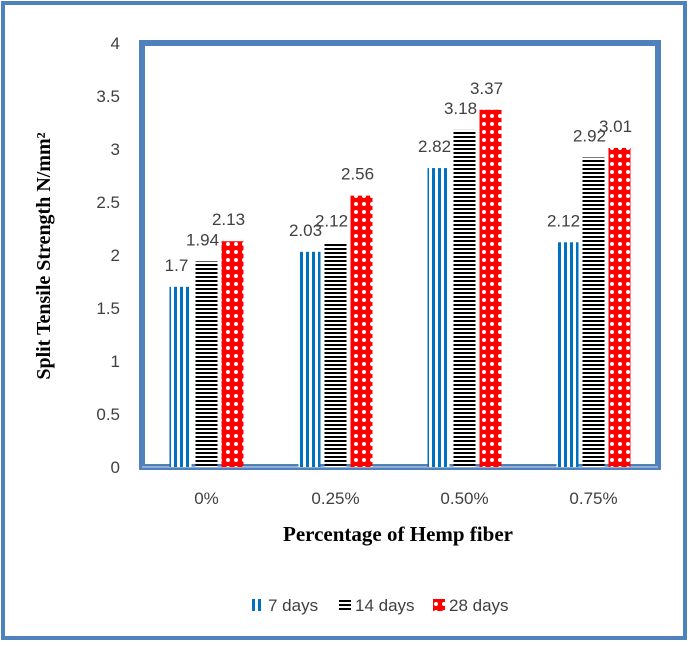 The image size is (688, 646). Describe the element at coordinates (108, 414) in the screenshot. I see `y-tick-label: 0.5` at that location.